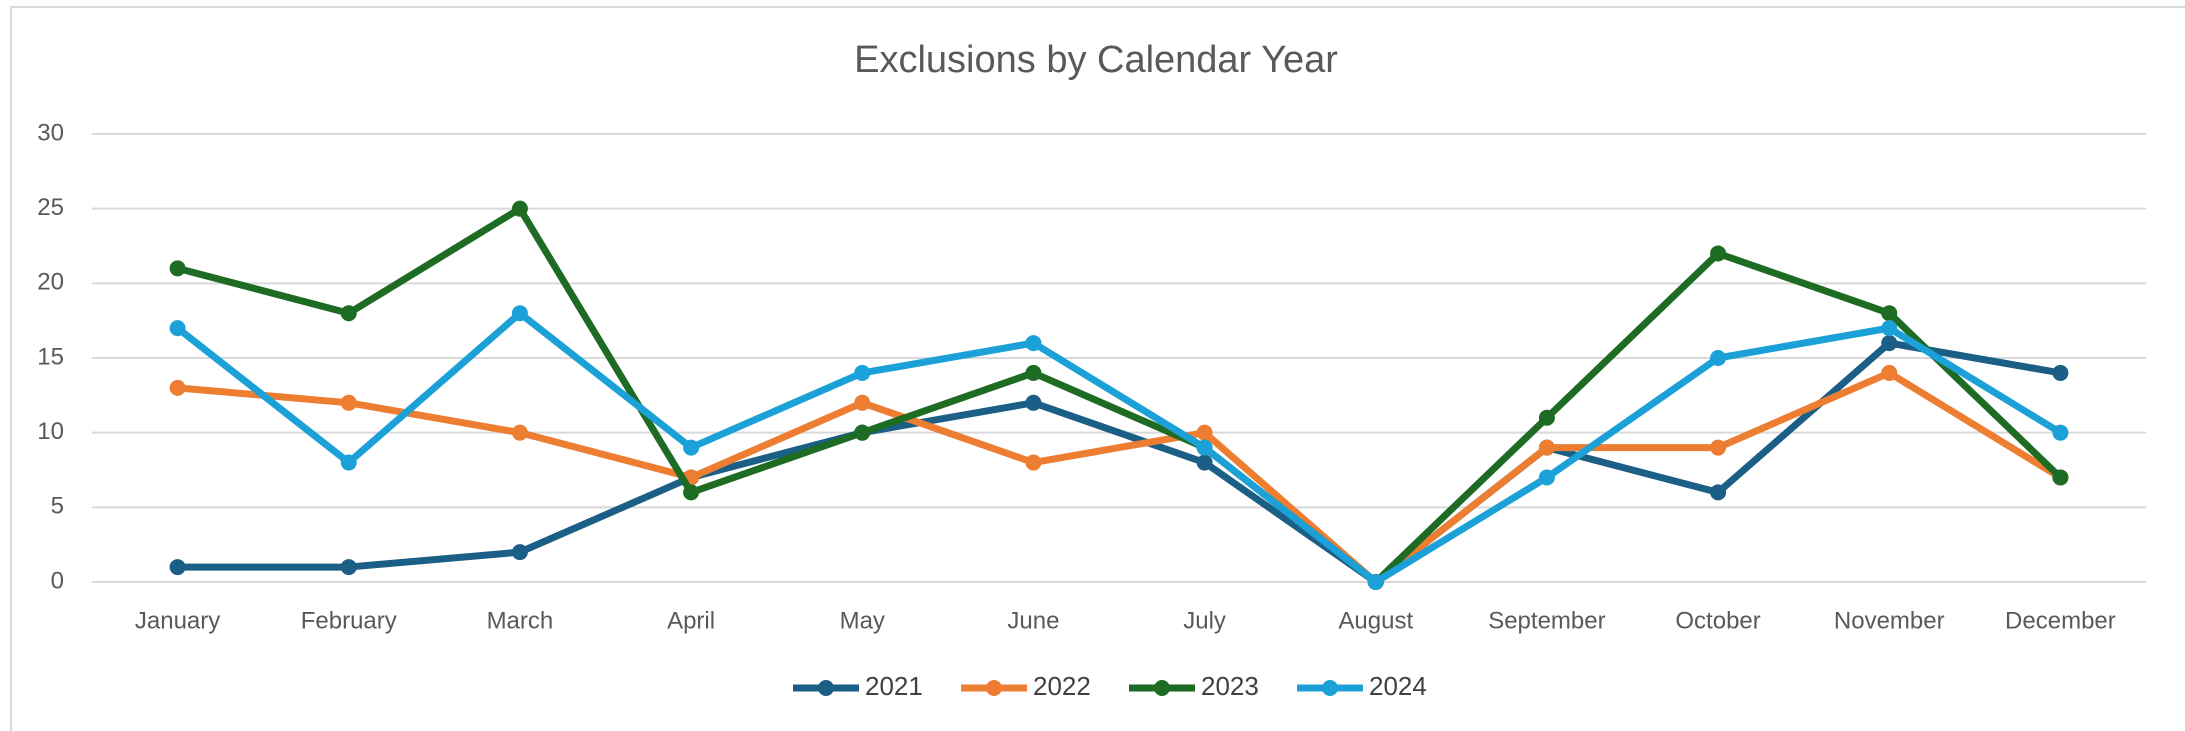 The width and height of the screenshot is (2185, 731). What do you see at coordinates (1889, 620) in the screenshot?
I see `x-tick-label: November` at bounding box center [1889, 620].